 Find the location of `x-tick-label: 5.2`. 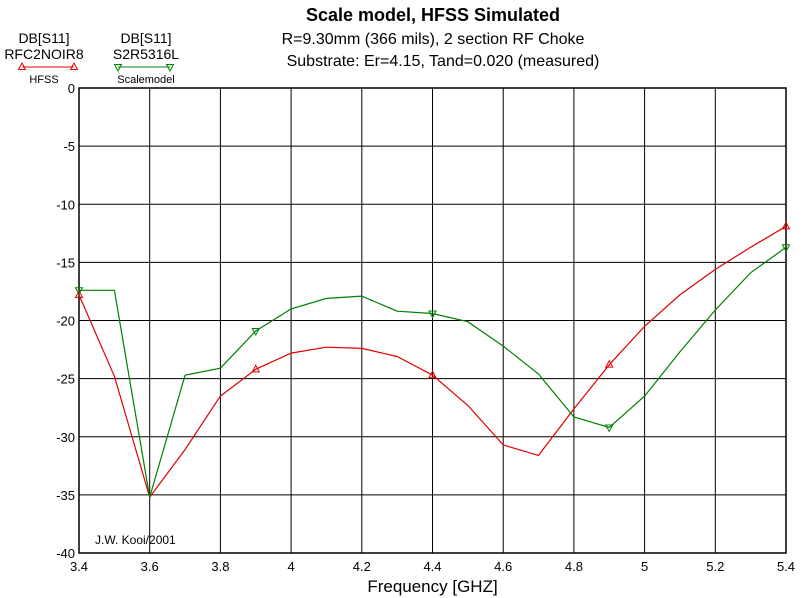

x-tick-label: 5.2 is located at coordinates (715, 566).